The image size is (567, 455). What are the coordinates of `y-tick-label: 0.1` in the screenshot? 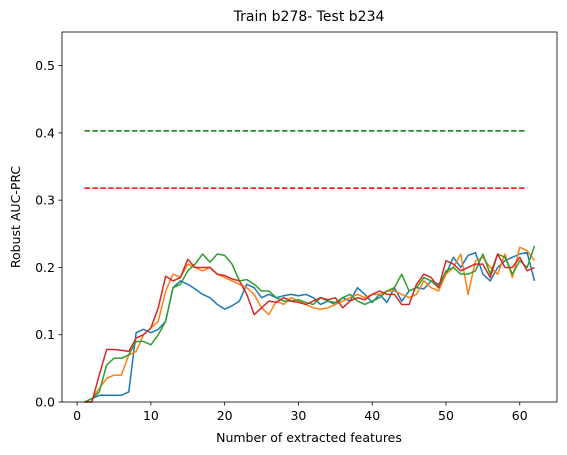 It's located at (45, 334).